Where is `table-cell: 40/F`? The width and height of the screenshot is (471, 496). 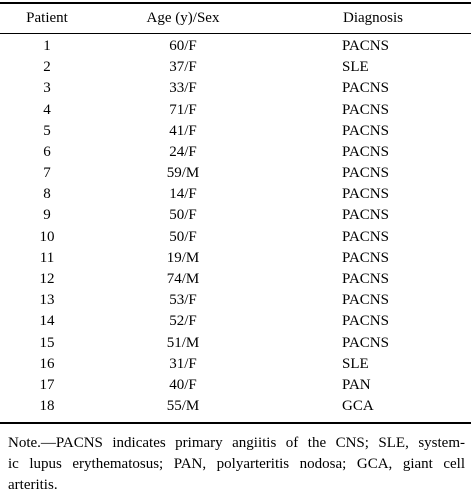
table-cell: 40/F is located at coordinates (183, 384).